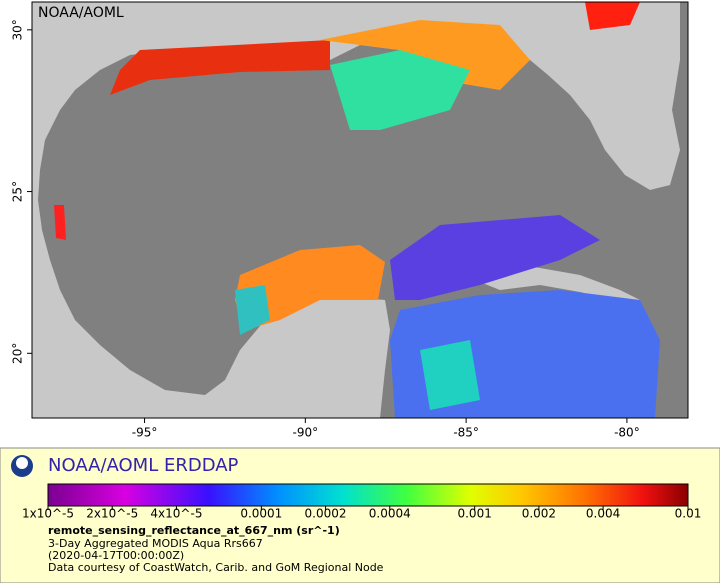  I want to click on y-tick-label: 20°, so click(18, 353).